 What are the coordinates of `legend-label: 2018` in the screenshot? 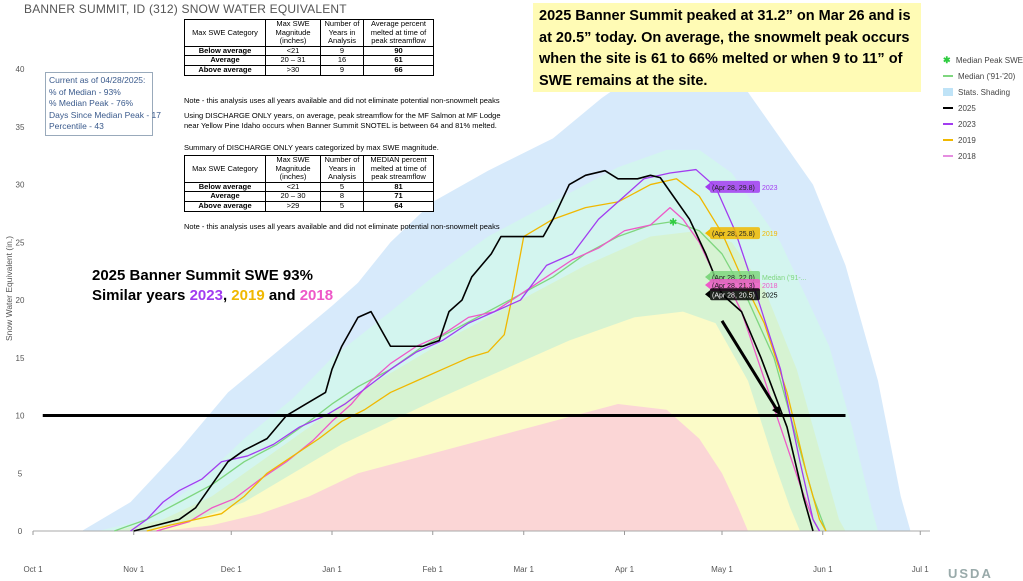 It's located at (967, 156).